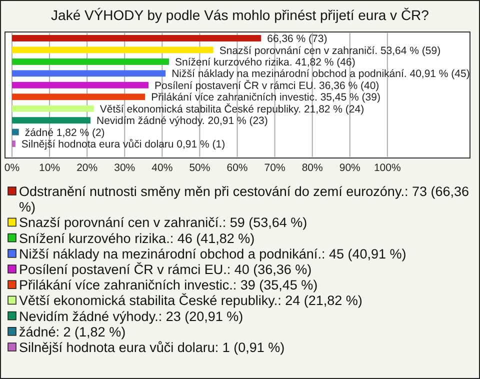  Describe the element at coordinates (265, 98) in the screenshot. I see `data-label: Přilákání více zahraničních investic. 35,45 % (39)` at that location.